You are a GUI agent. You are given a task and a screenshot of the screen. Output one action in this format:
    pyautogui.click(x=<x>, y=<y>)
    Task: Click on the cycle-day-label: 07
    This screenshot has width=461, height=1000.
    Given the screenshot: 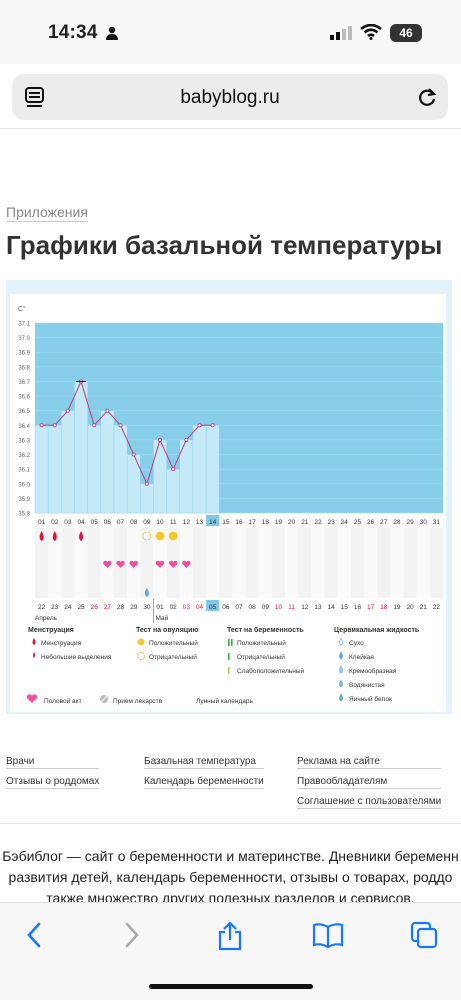 What is the action you would take?
    pyautogui.click(x=121, y=522)
    